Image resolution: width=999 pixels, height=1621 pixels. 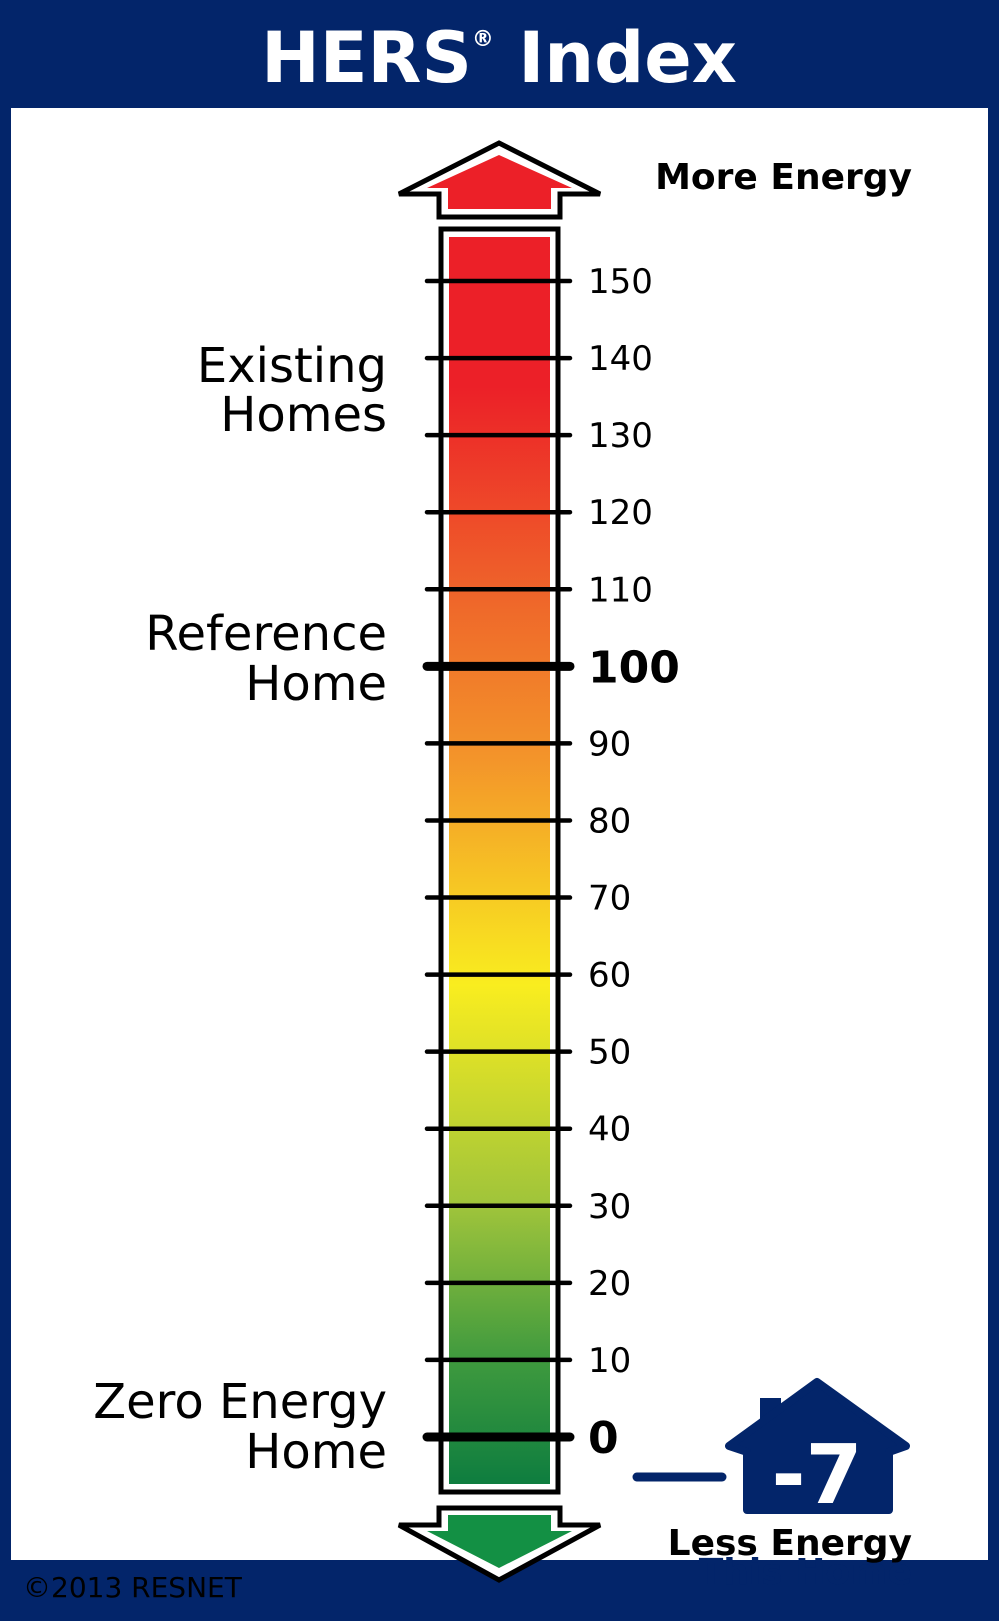 What do you see at coordinates (620, 359) in the screenshot?
I see `tick-label: 140` at bounding box center [620, 359].